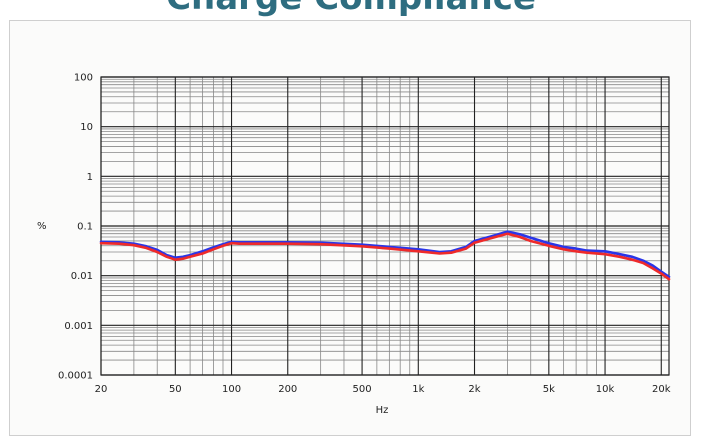  Describe the element at coordinates (101, 389) in the screenshot. I see `x-tick-label: 20` at that location.